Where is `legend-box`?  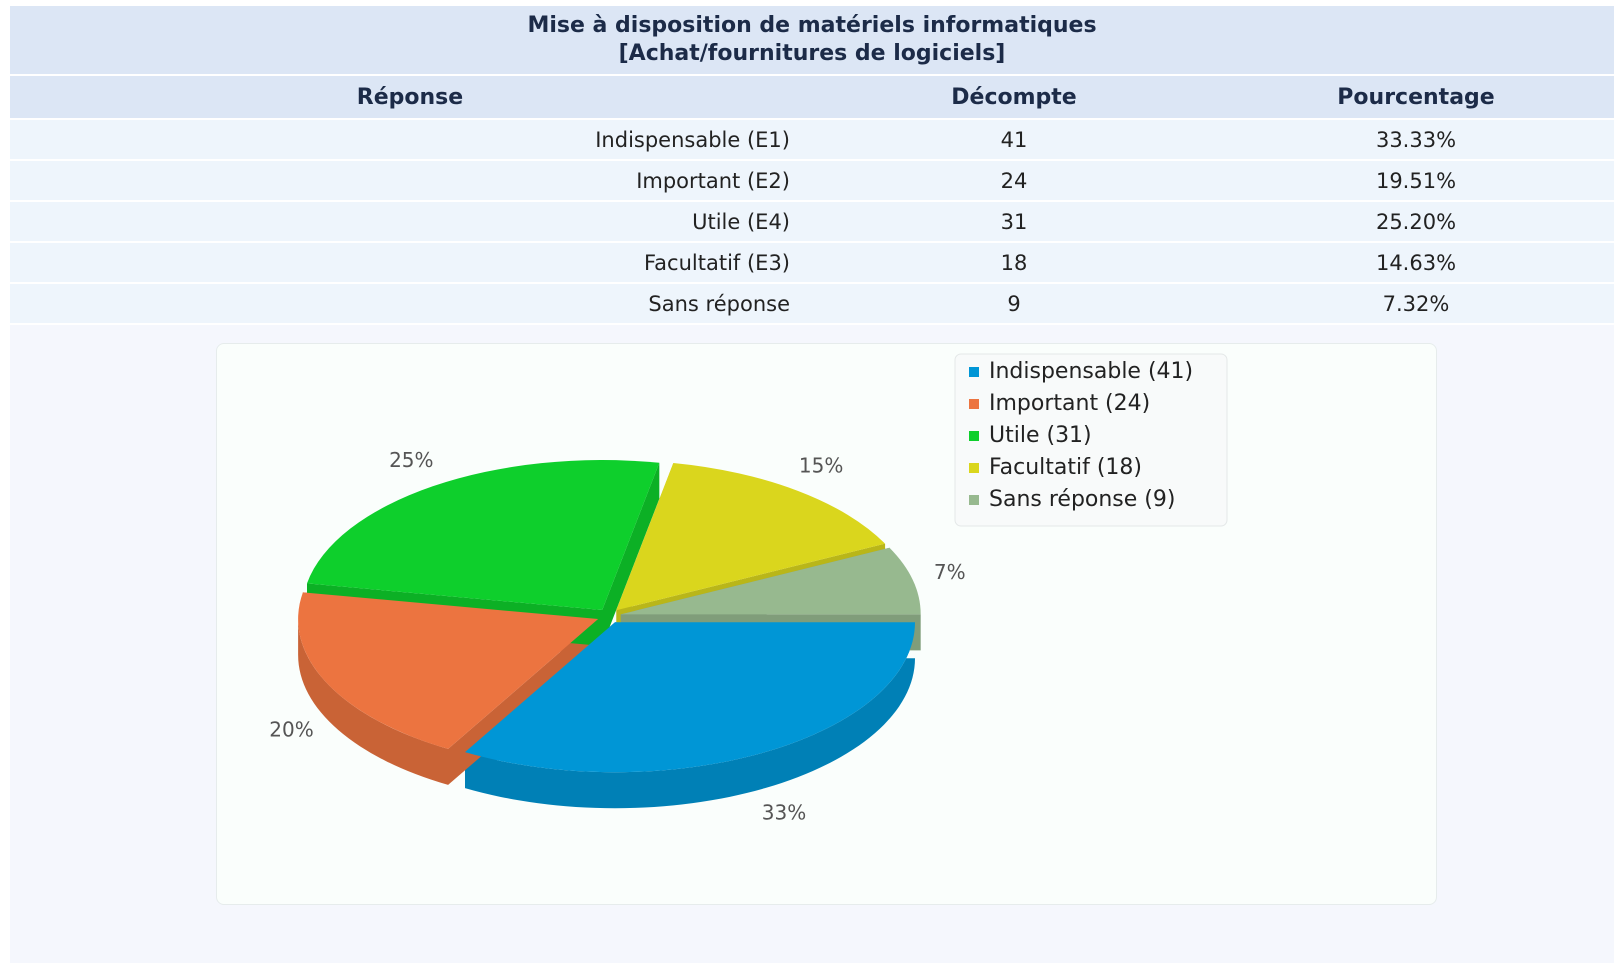
legend-box is located at coordinates (1091, 440).